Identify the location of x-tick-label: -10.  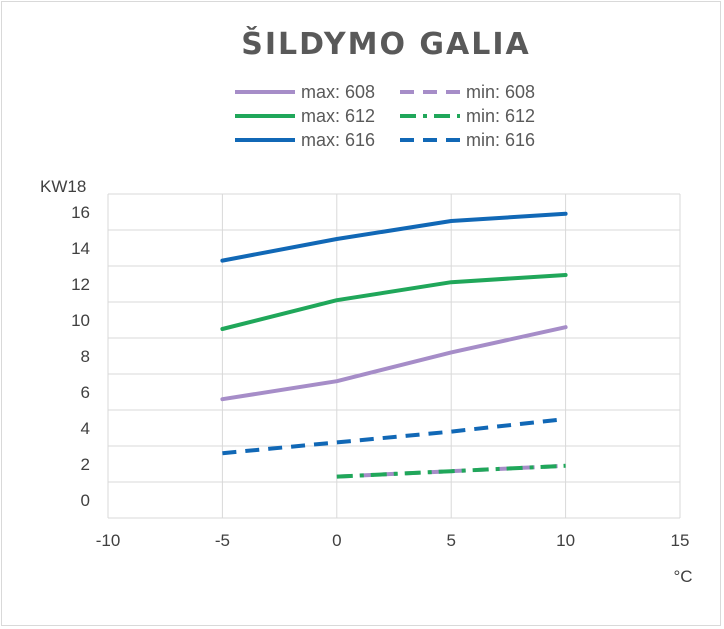
(108, 540).